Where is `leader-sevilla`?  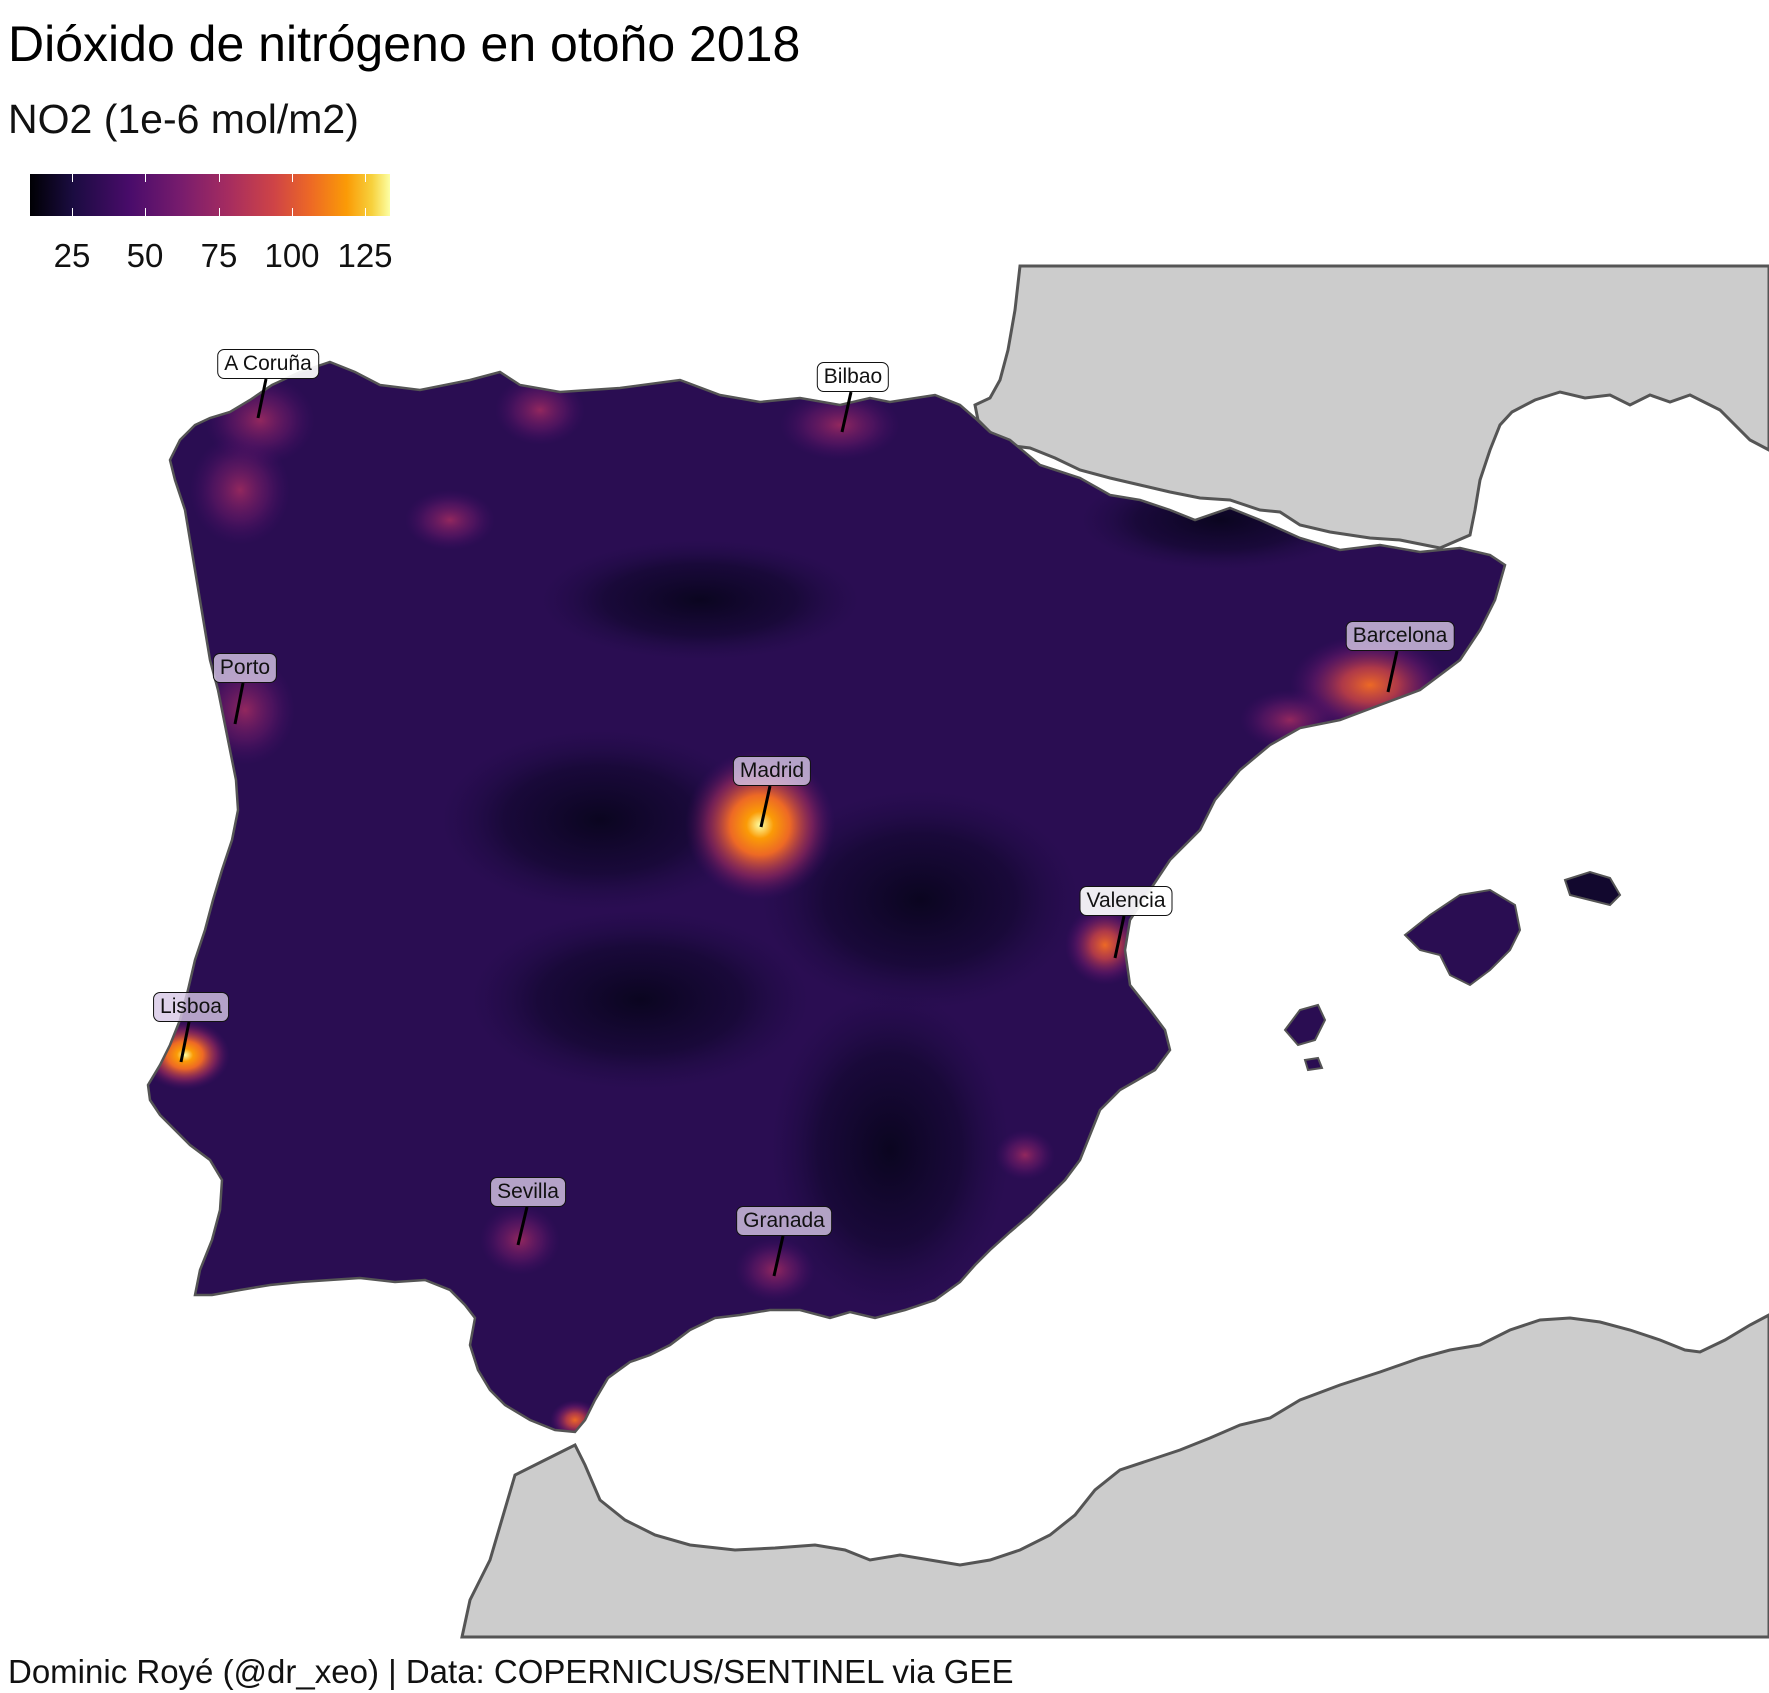 leader-sevilla is located at coordinates (522, 1226).